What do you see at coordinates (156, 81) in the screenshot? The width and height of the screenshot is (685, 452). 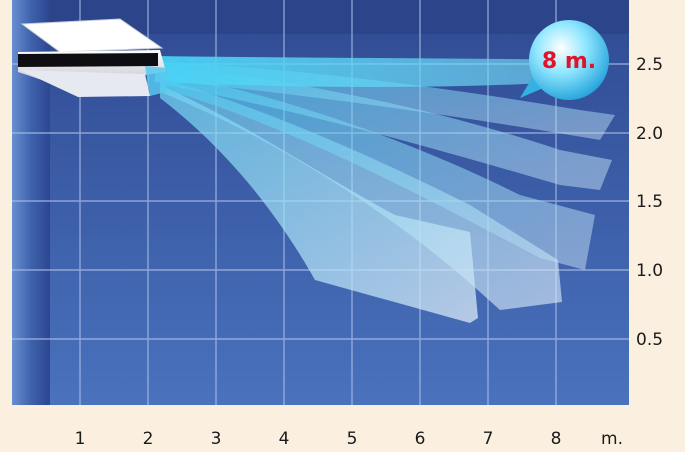 I see `ac-outlet` at bounding box center [156, 81].